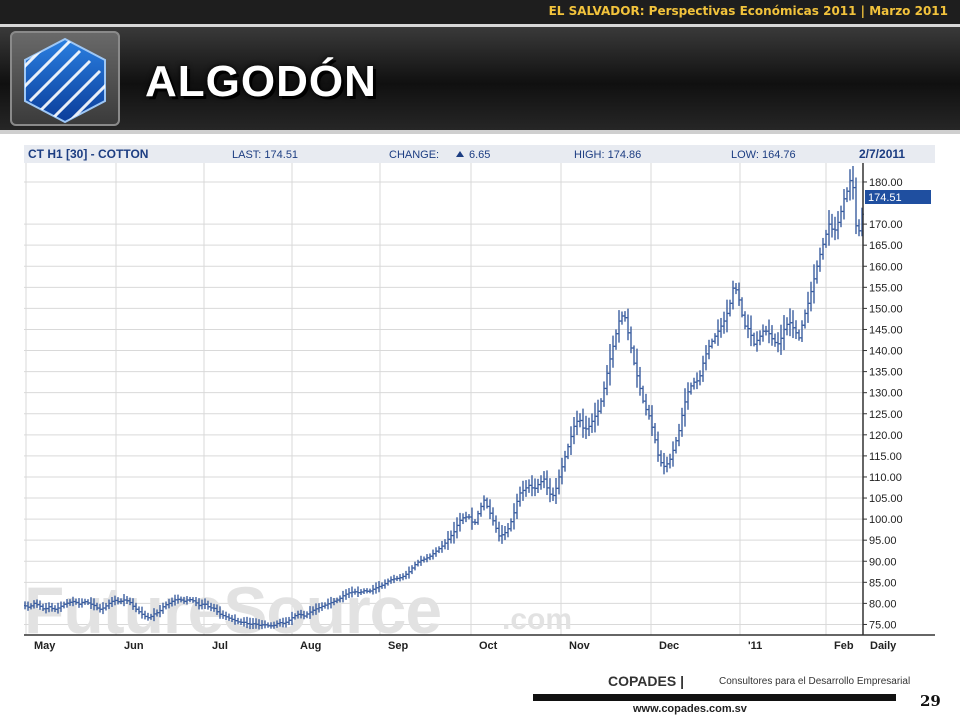 The image size is (960, 720). Describe the element at coordinates (886, 436) in the screenshot. I see `y-tick-label: 120.00` at that location.